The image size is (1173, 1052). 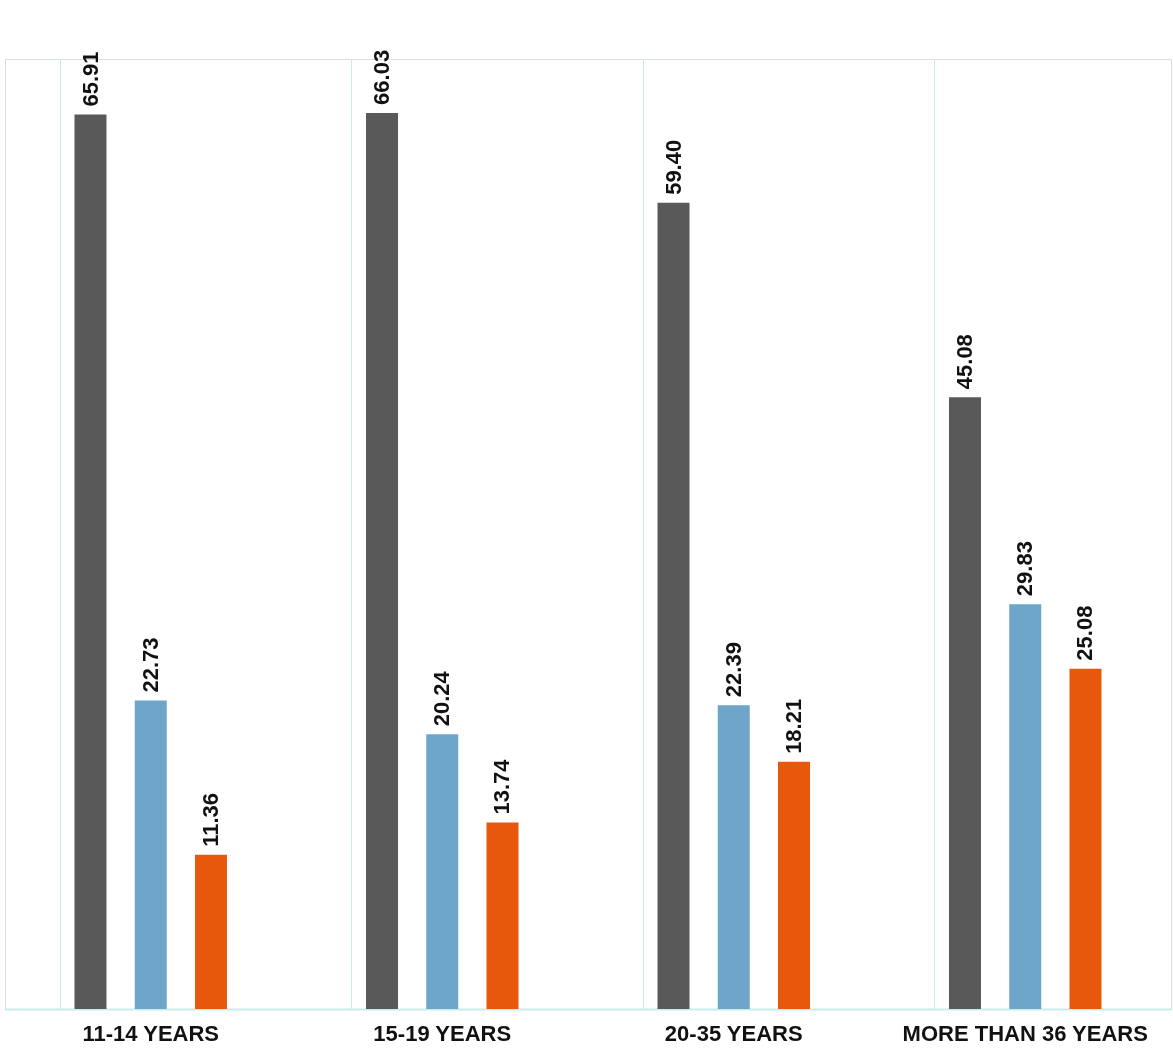 I want to click on x-tick-label: 15-19 YEARS, so click(x=442, y=1033).